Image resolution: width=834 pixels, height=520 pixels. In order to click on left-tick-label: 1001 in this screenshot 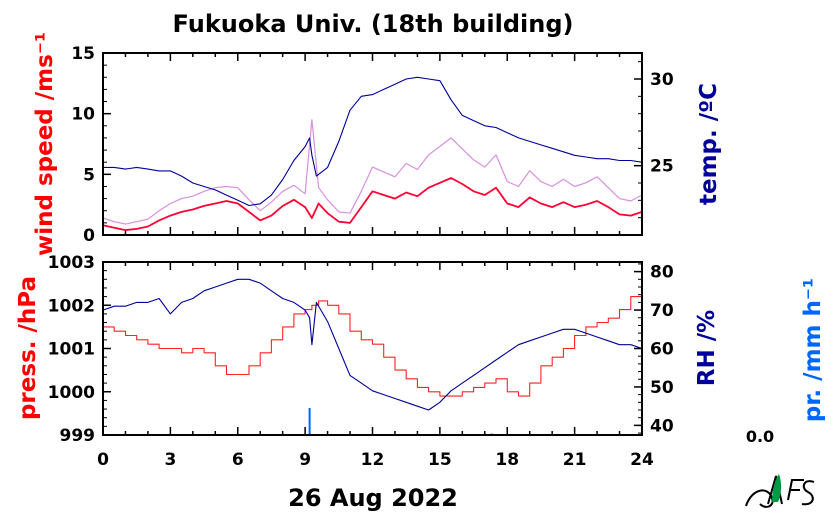, I will do `click(71, 350)`.